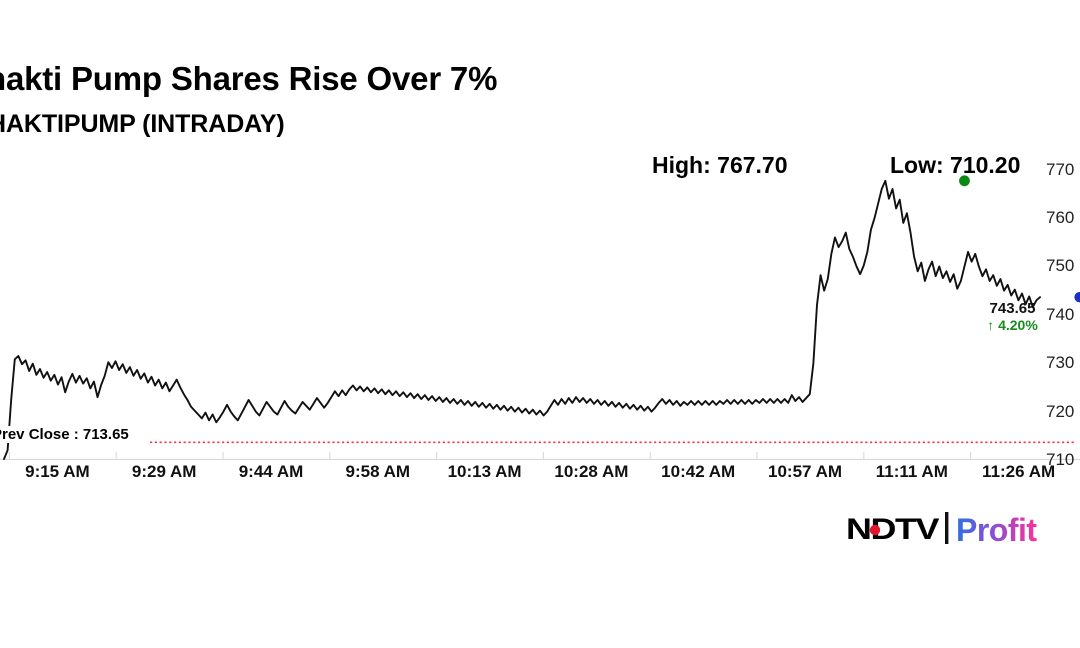 This screenshot has height=648, width=1080. What do you see at coordinates (1077, 297) in the screenshot?
I see `last-marker-dot` at bounding box center [1077, 297].